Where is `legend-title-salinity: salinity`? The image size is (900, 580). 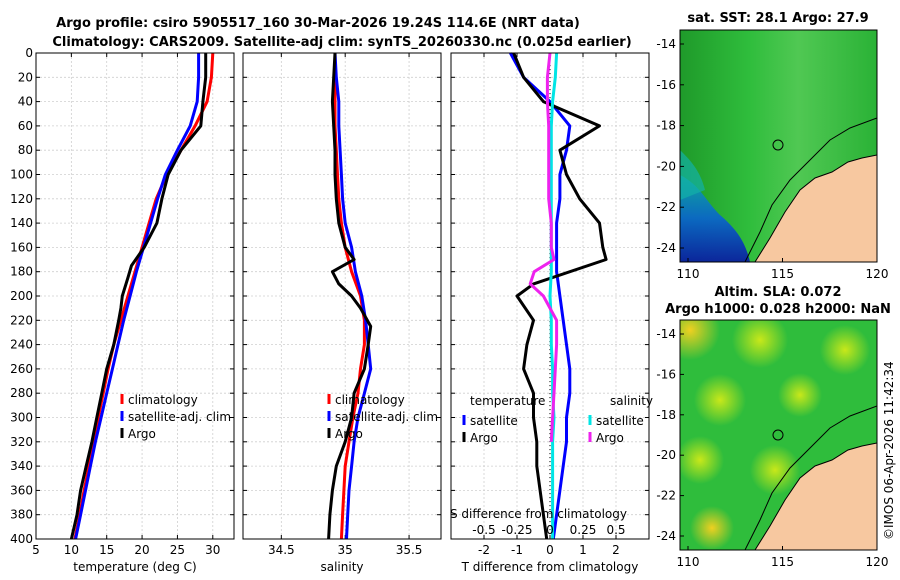
legend-title-salinity: salinity is located at coordinates (631, 401).